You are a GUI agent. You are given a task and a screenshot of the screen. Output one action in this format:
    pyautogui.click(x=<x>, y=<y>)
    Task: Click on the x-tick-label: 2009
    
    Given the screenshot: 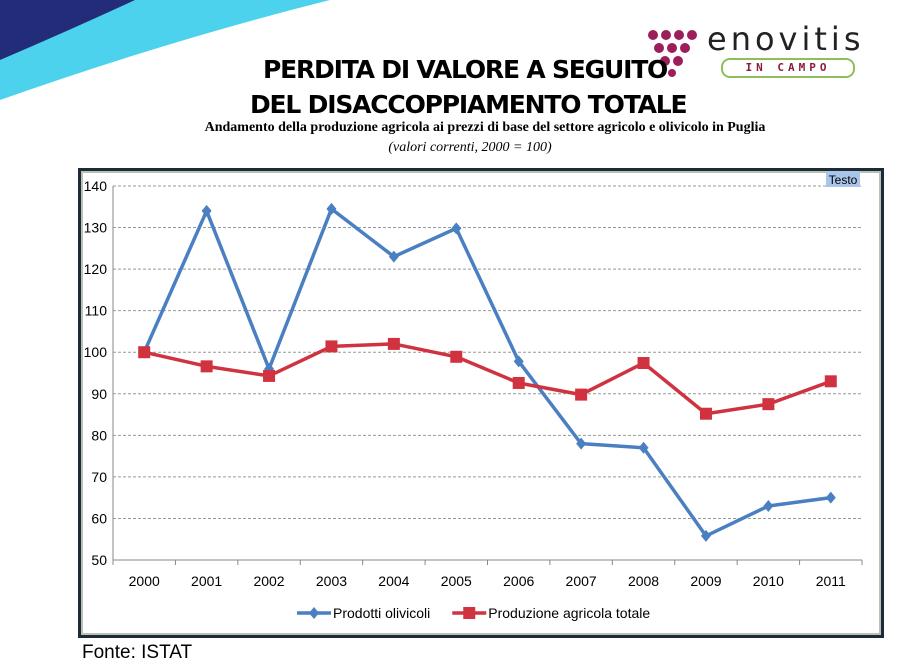 What is the action you would take?
    pyautogui.click(x=705, y=581)
    